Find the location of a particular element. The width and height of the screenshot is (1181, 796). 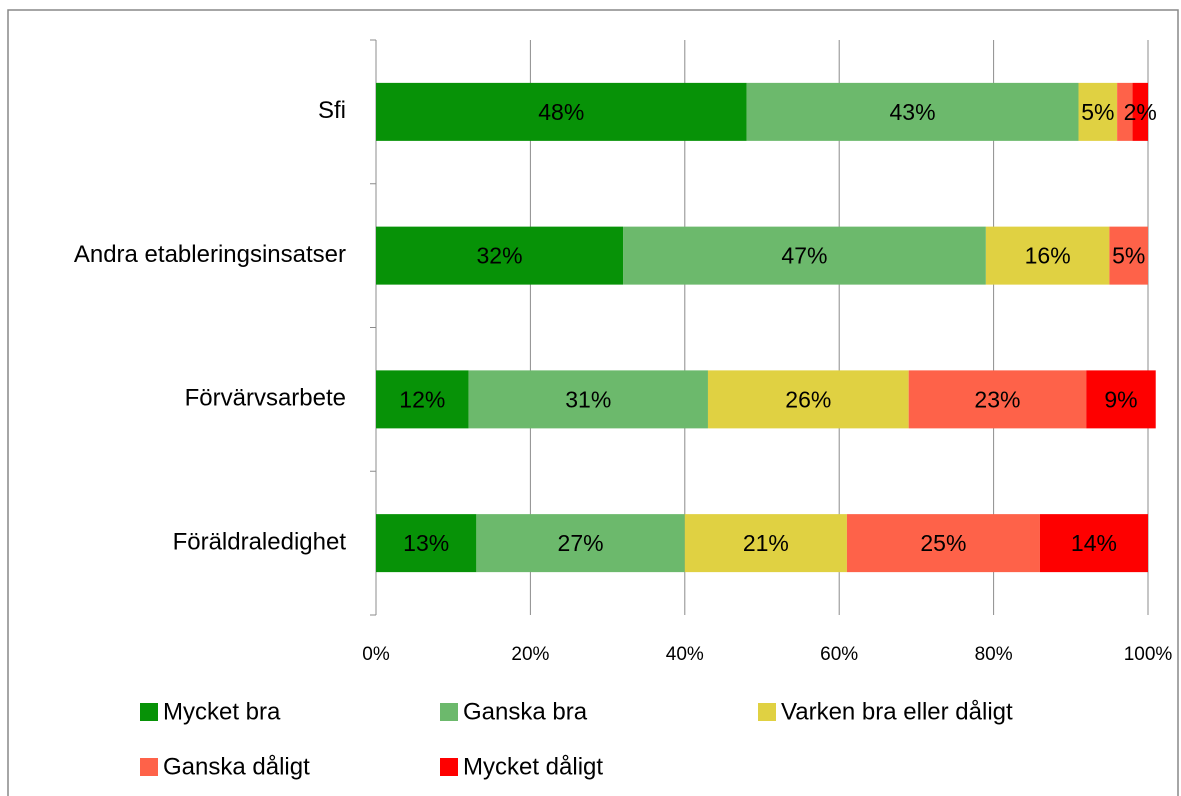

legend-label: Ganska bra is located at coordinates (525, 711).